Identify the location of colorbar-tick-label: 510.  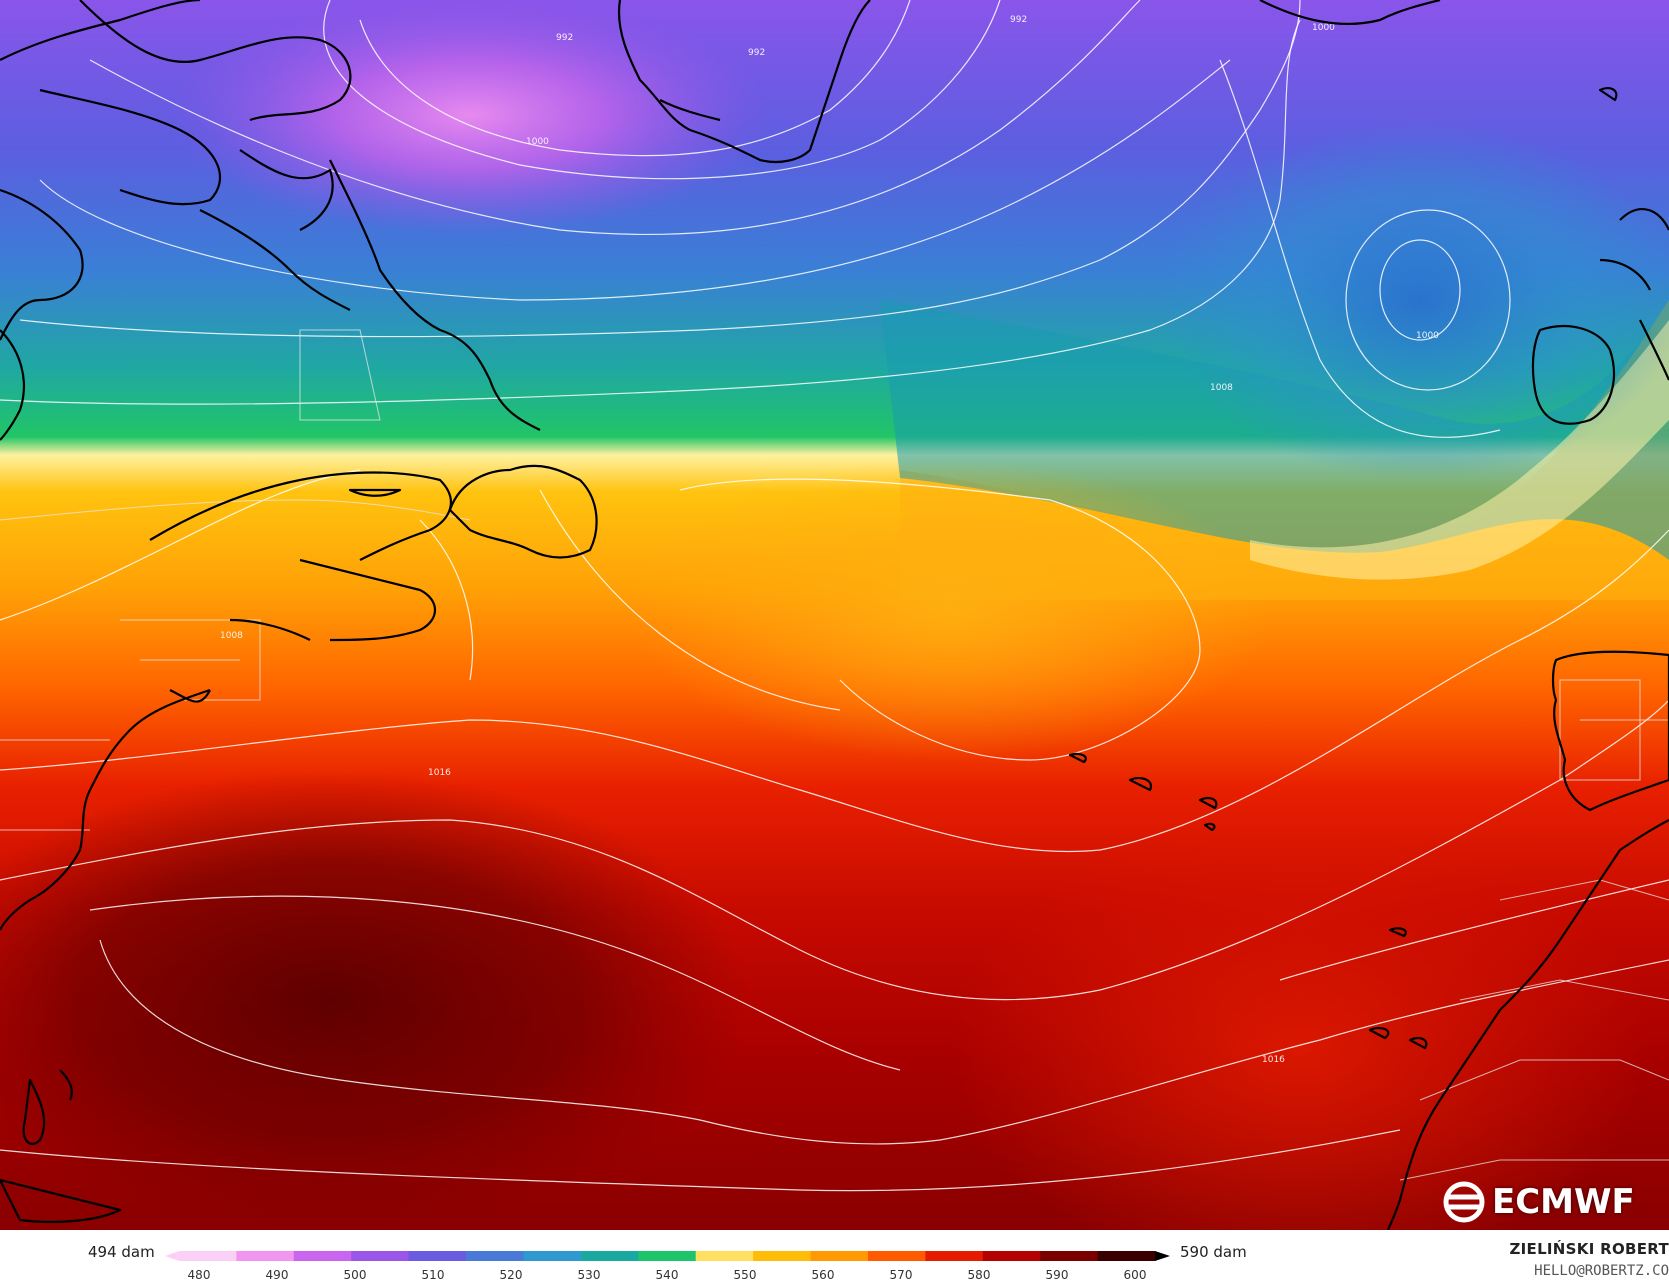
(433, 1275).